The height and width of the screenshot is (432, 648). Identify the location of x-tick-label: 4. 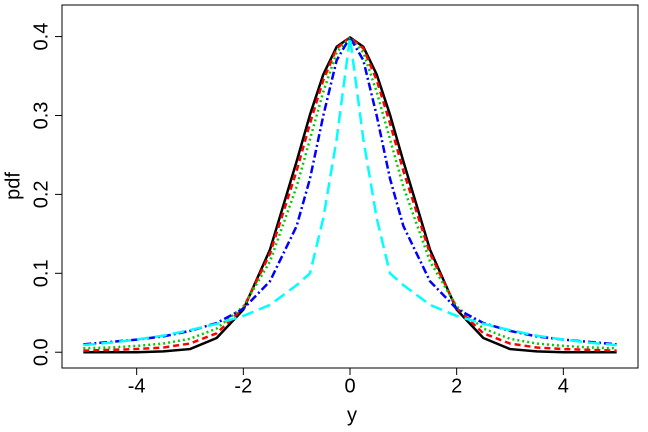
(563, 386).